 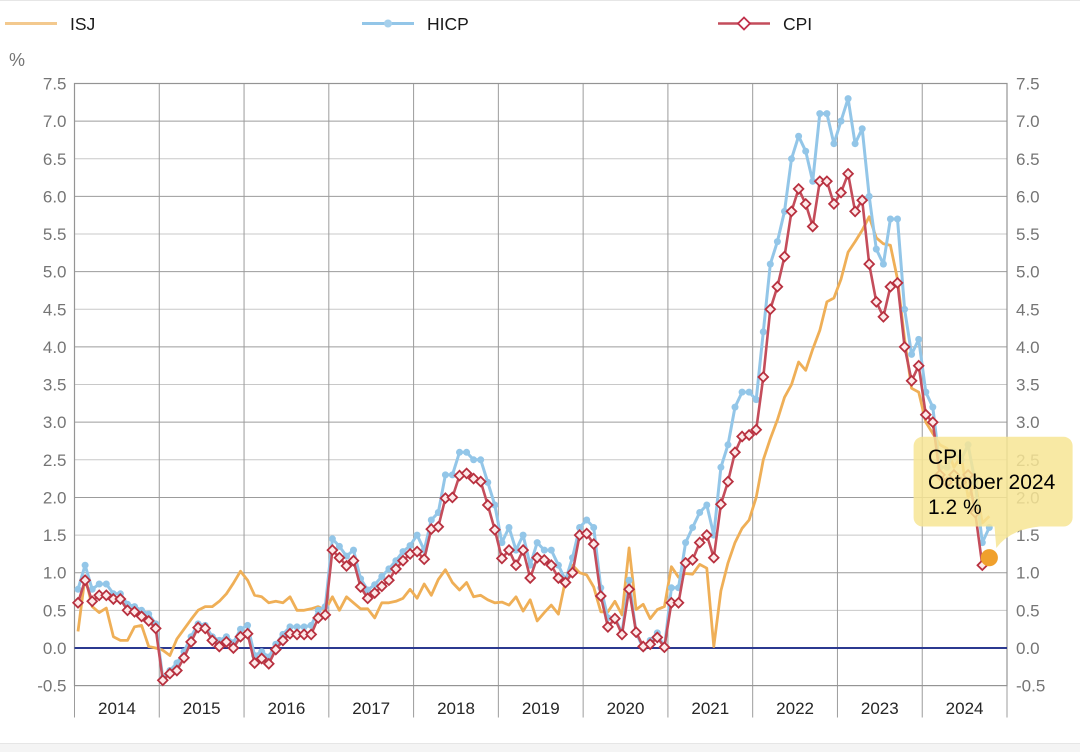 What do you see at coordinates (371, 708) in the screenshot?
I see `svg-text: 2017` at bounding box center [371, 708].